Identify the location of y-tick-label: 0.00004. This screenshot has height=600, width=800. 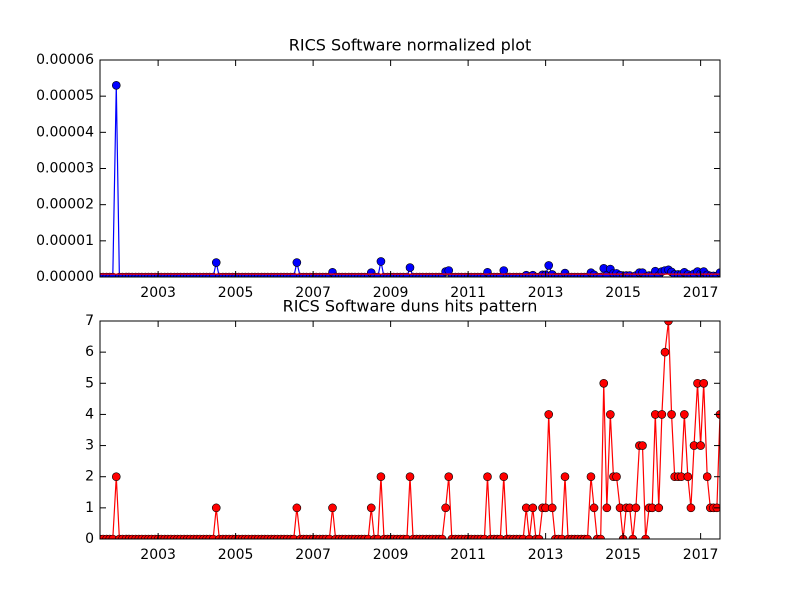
(65, 132).